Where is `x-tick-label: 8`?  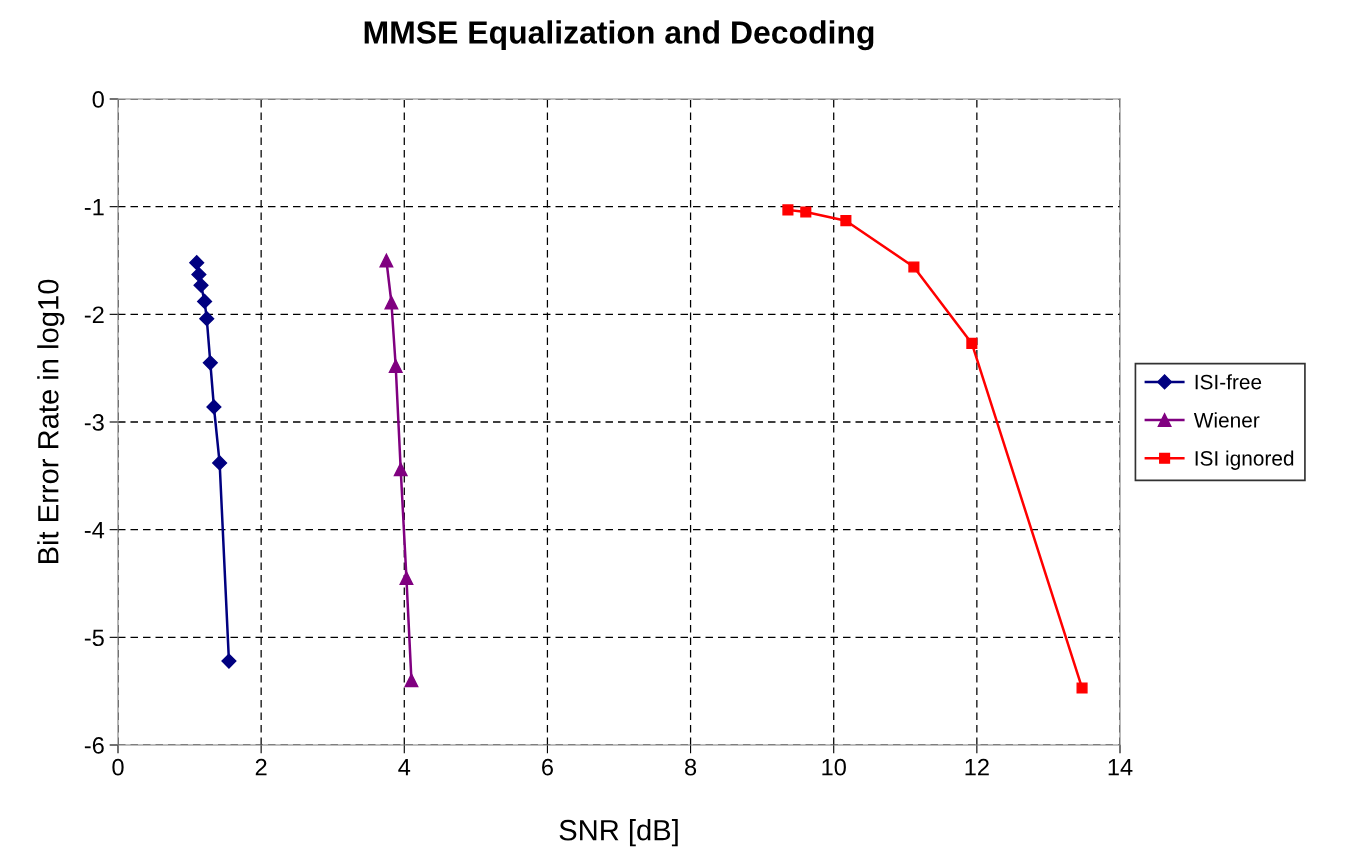 x-tick-label: 8 is located at coordinates (691, 767).